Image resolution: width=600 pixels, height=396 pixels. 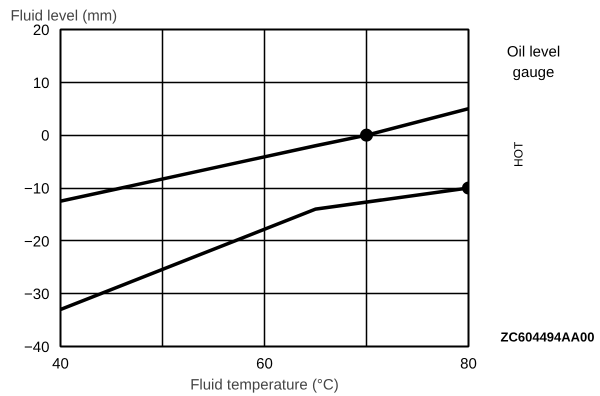 I want to click on x-tick-label: 60, so click(x=264, y=364).